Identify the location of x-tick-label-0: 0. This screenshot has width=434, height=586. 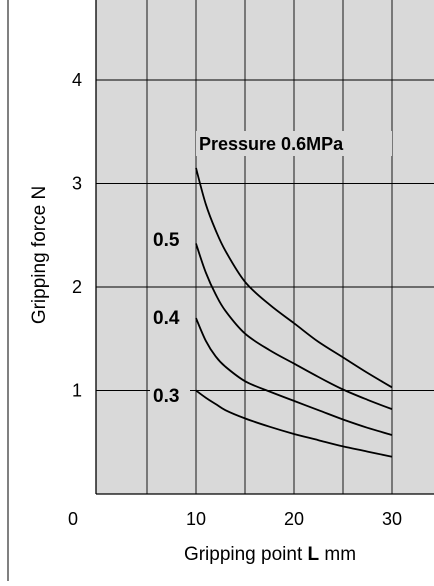
(73, 519).